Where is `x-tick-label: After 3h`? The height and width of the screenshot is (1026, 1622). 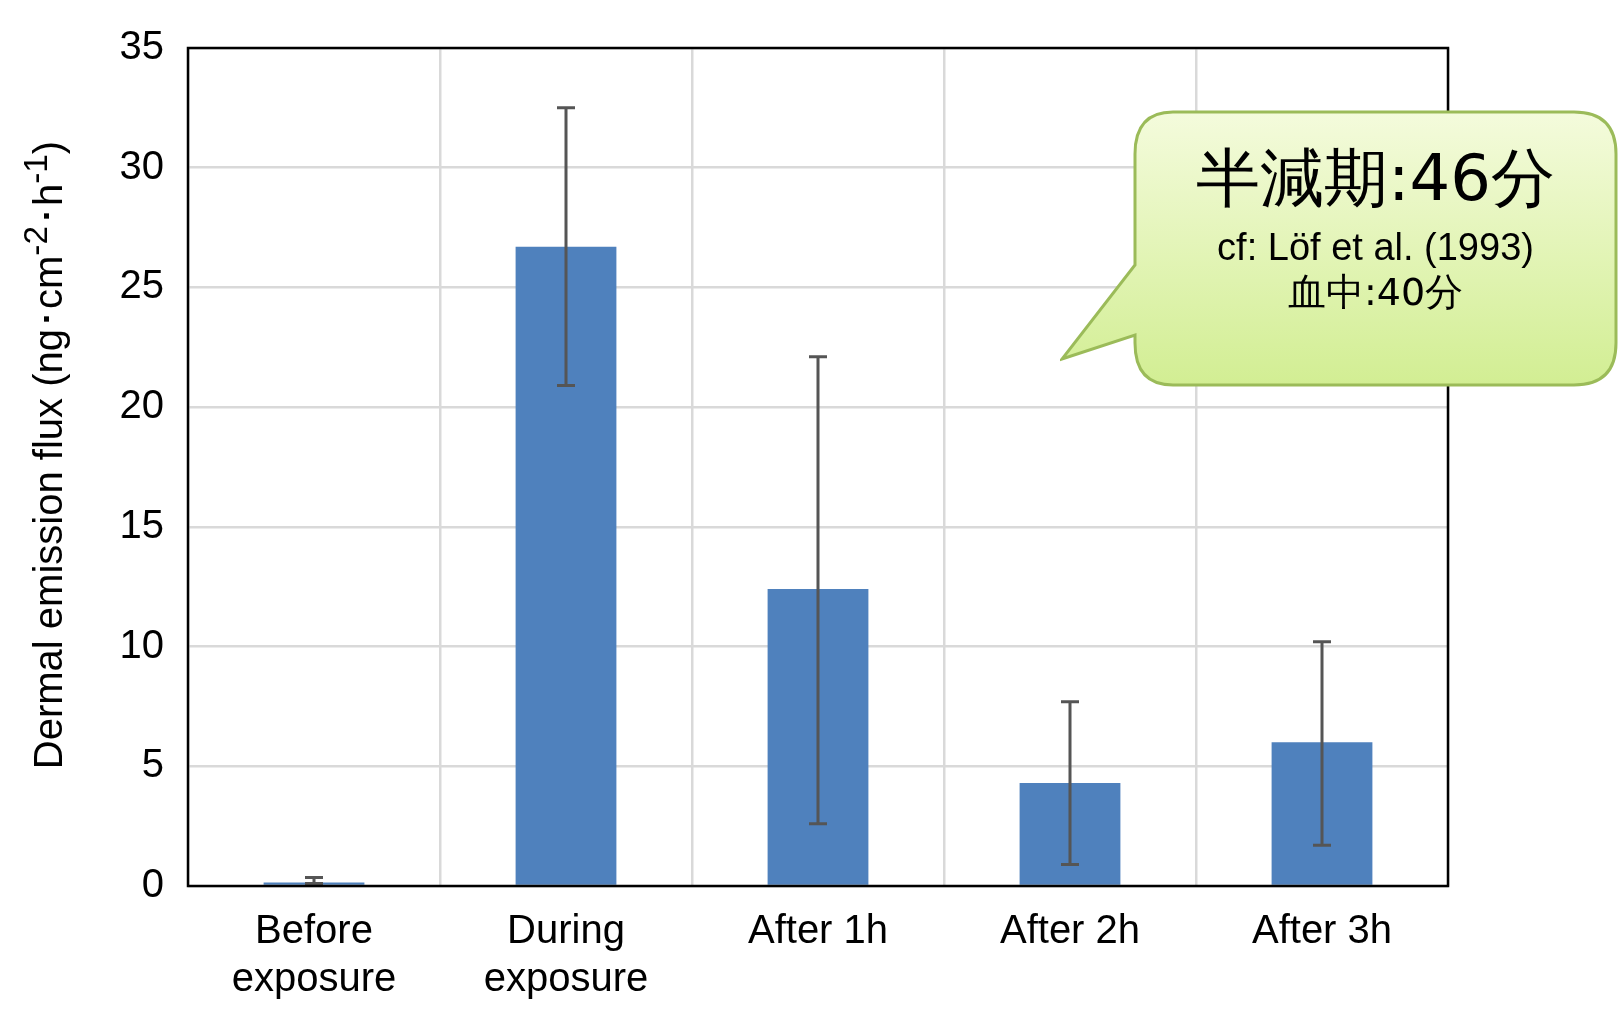 x-tick-label: After 3h is located at coordinates (1322, 929).